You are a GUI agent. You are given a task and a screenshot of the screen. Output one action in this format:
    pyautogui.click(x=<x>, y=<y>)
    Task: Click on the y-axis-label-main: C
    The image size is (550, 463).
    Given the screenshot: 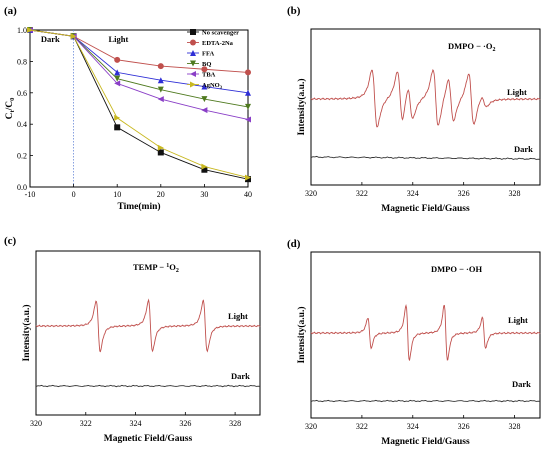 What is the action you would take?
    pyautogui.click(x=10, y=115)
    